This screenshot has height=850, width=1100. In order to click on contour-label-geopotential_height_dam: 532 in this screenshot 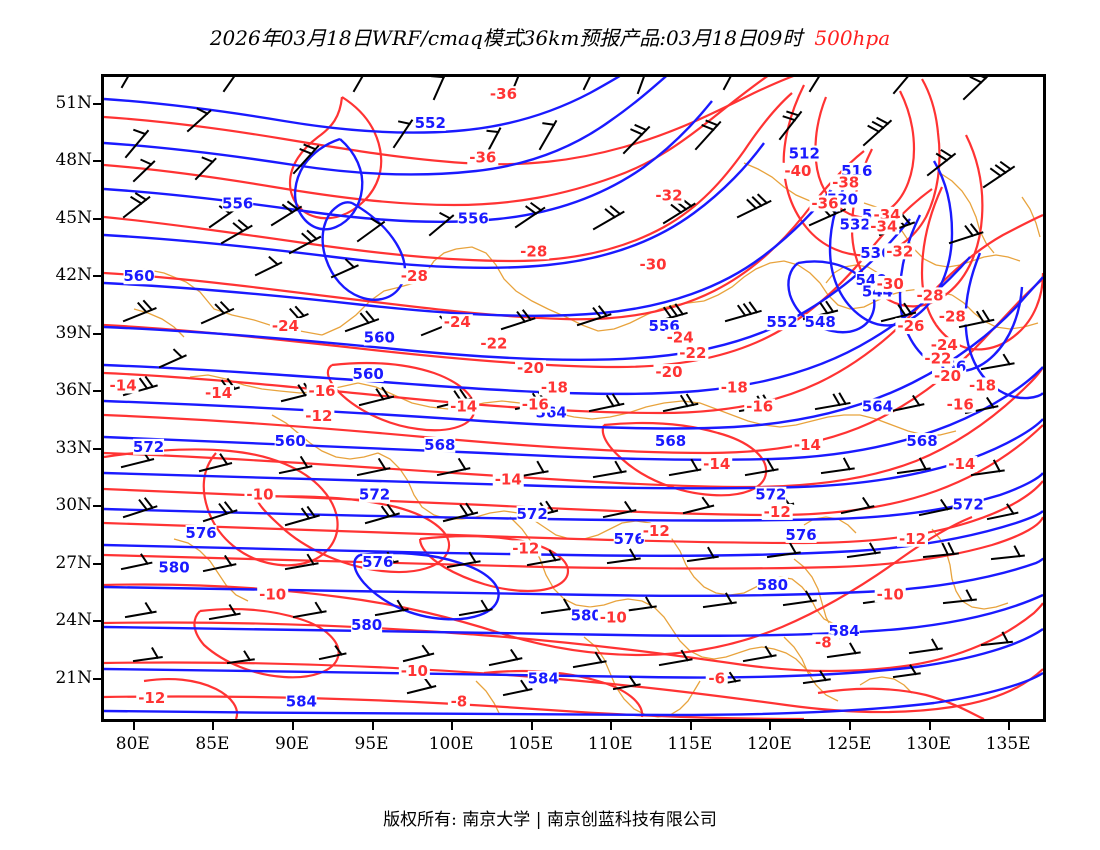, I will do `click(855, 224)`.